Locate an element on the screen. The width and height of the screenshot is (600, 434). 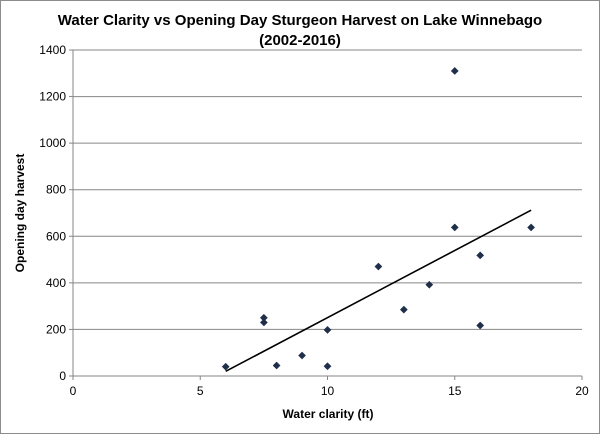
y-tick-label: 1200 is located at coordinates (52, 97).